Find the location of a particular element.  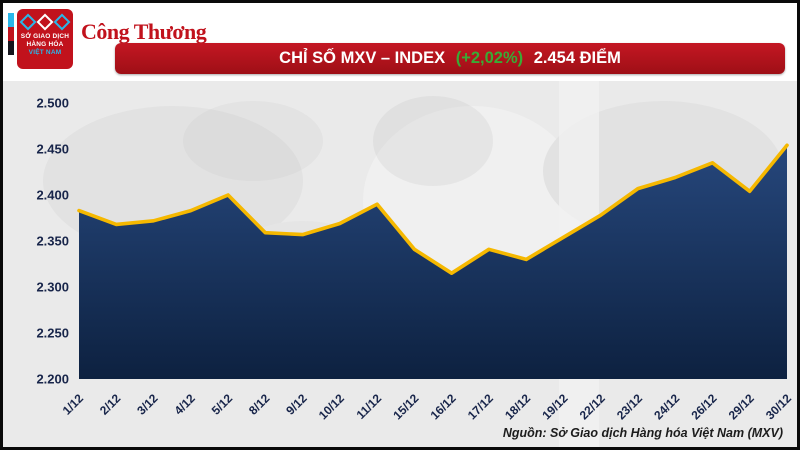

y-axis-tick-label: 2.500 is located at coordinates (52, 103).